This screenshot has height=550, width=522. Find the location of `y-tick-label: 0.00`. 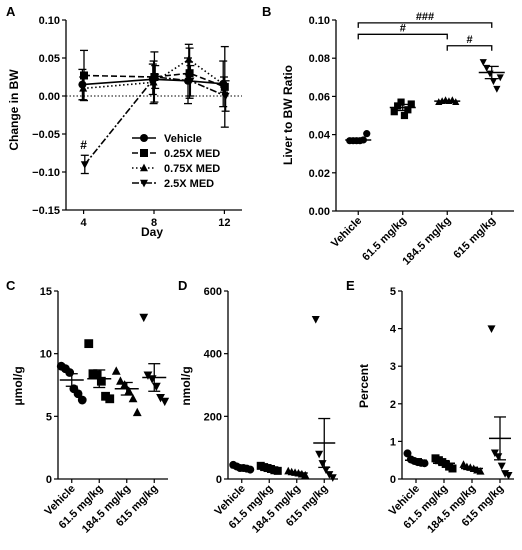

y-tick-label: 0.00 is located at coordinates (49, 97).